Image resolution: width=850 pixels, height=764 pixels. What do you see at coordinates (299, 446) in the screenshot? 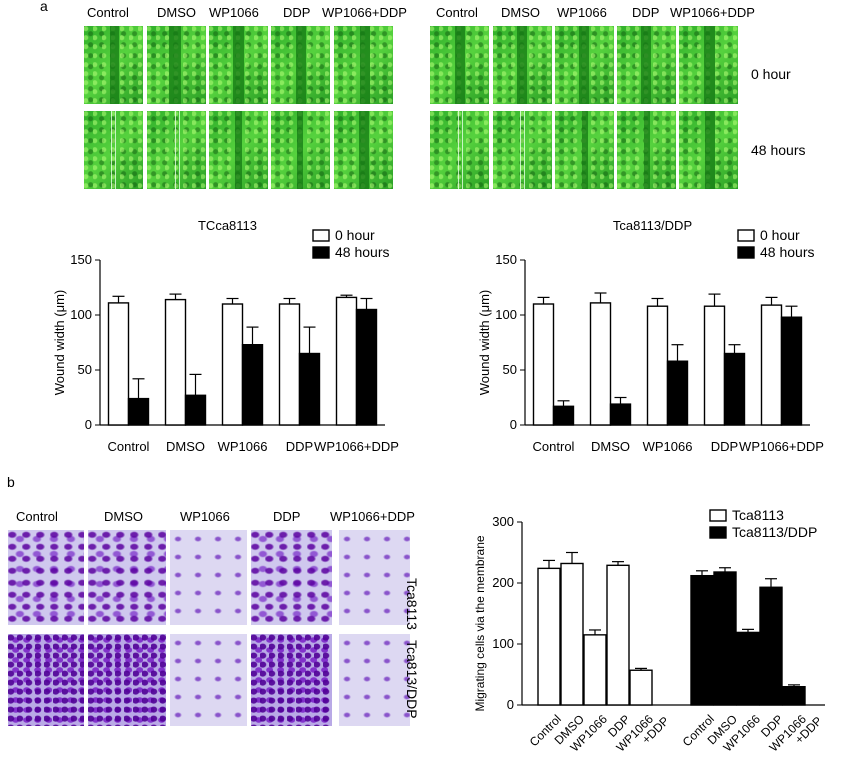
I see `x-tick-label: DDP` at bounding box center [299, 446].